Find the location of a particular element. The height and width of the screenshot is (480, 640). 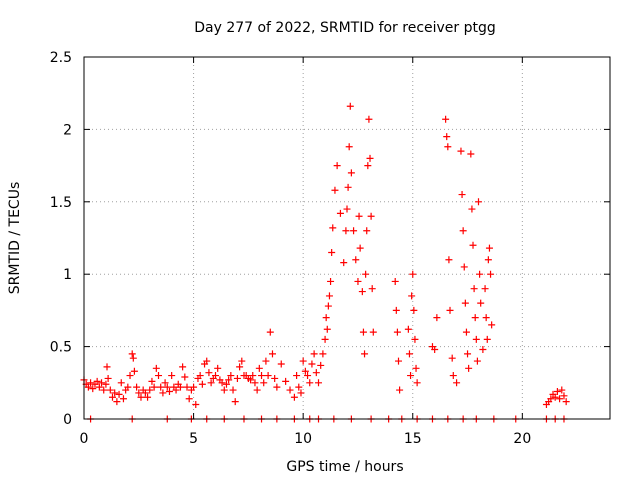

x-tick-label: 0 is located at coordinates (84, 439).